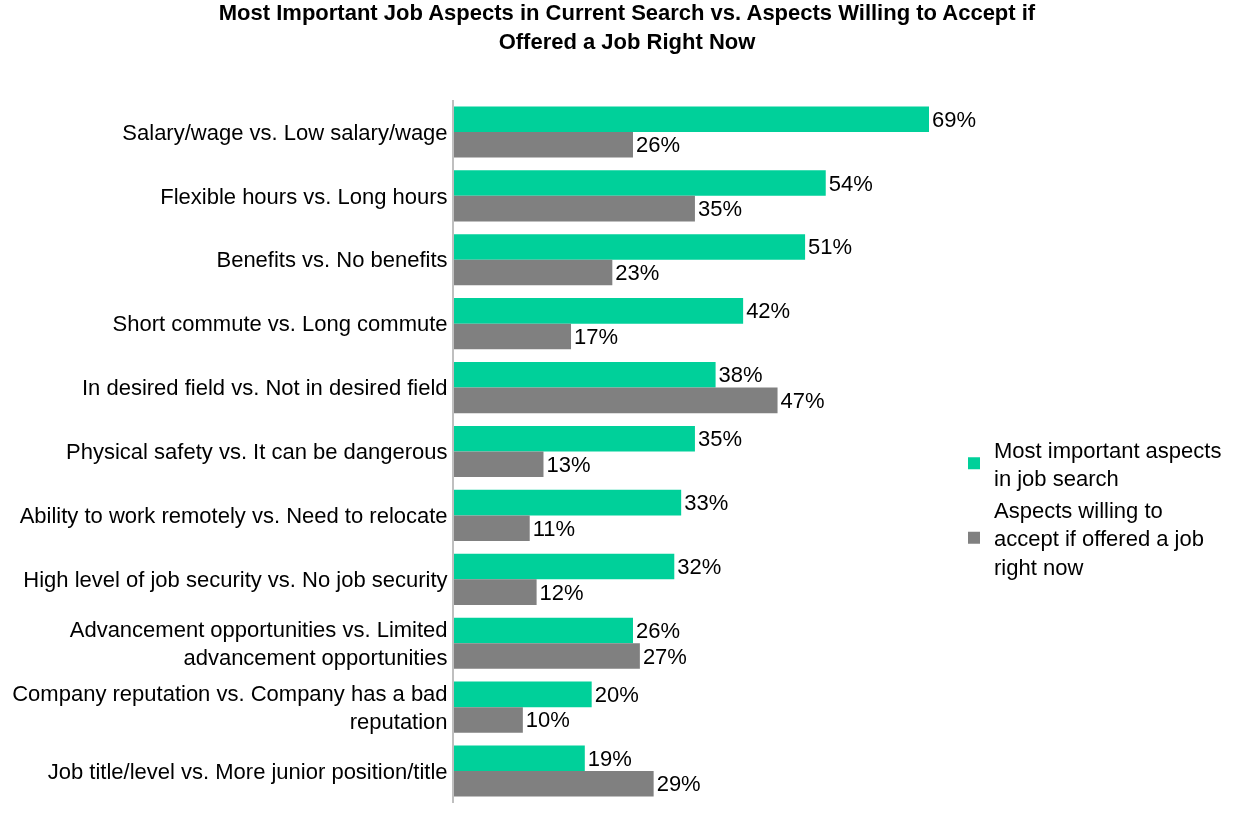 The height and width of the screenshot is (818, 1254). Describe the element at coordinates (1108, 464) in the screenshot. I see `legend-label: Most important aspects in job search` at that location.